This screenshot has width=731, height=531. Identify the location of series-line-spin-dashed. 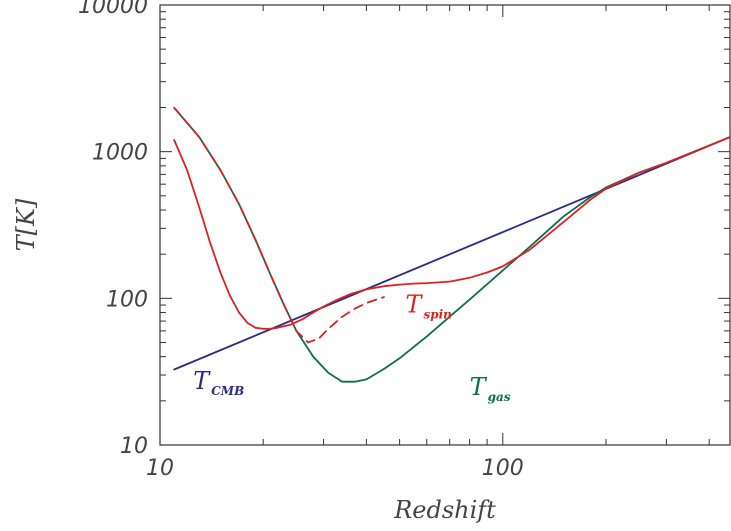
(279, 225).